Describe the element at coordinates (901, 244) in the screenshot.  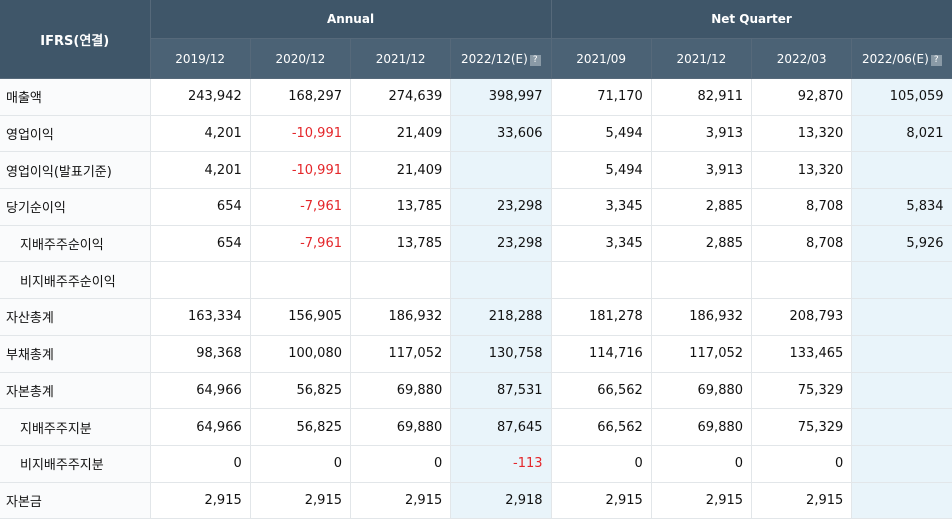
I see `table-cell: 5,926` at that location.